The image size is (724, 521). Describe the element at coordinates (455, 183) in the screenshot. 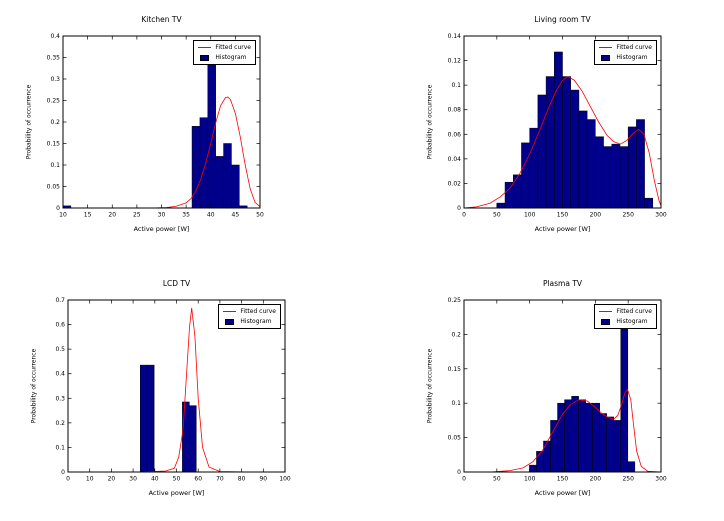

I see `svg-text: 0.02` at that location.